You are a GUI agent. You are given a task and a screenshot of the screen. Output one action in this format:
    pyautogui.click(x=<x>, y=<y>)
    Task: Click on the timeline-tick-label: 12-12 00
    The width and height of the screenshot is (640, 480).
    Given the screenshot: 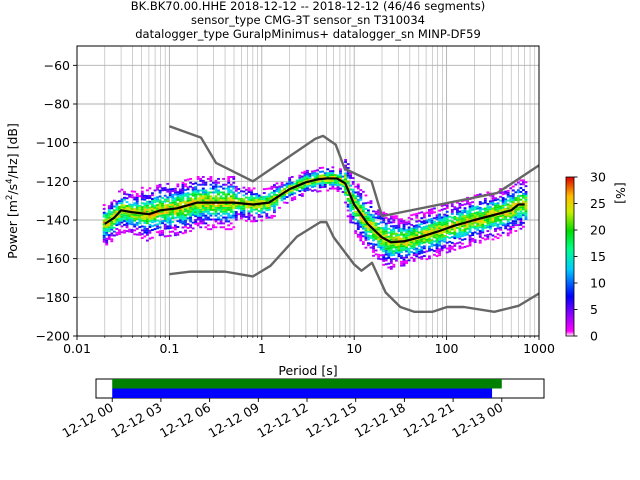 What is the action you would take?
    pyautogui.click(x=88, y=420)
    